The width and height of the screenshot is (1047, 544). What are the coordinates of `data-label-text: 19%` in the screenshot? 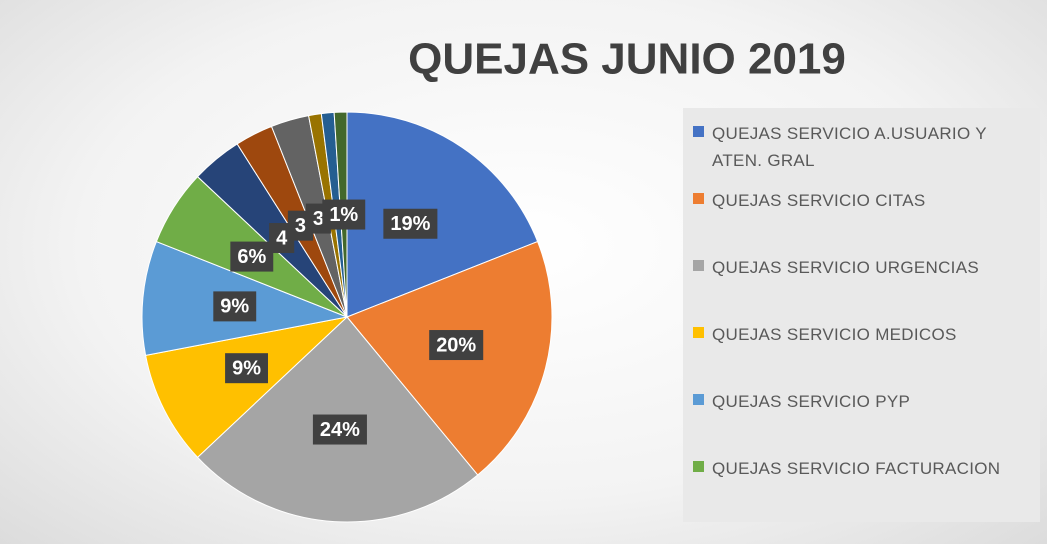 It's located at (410, 224).